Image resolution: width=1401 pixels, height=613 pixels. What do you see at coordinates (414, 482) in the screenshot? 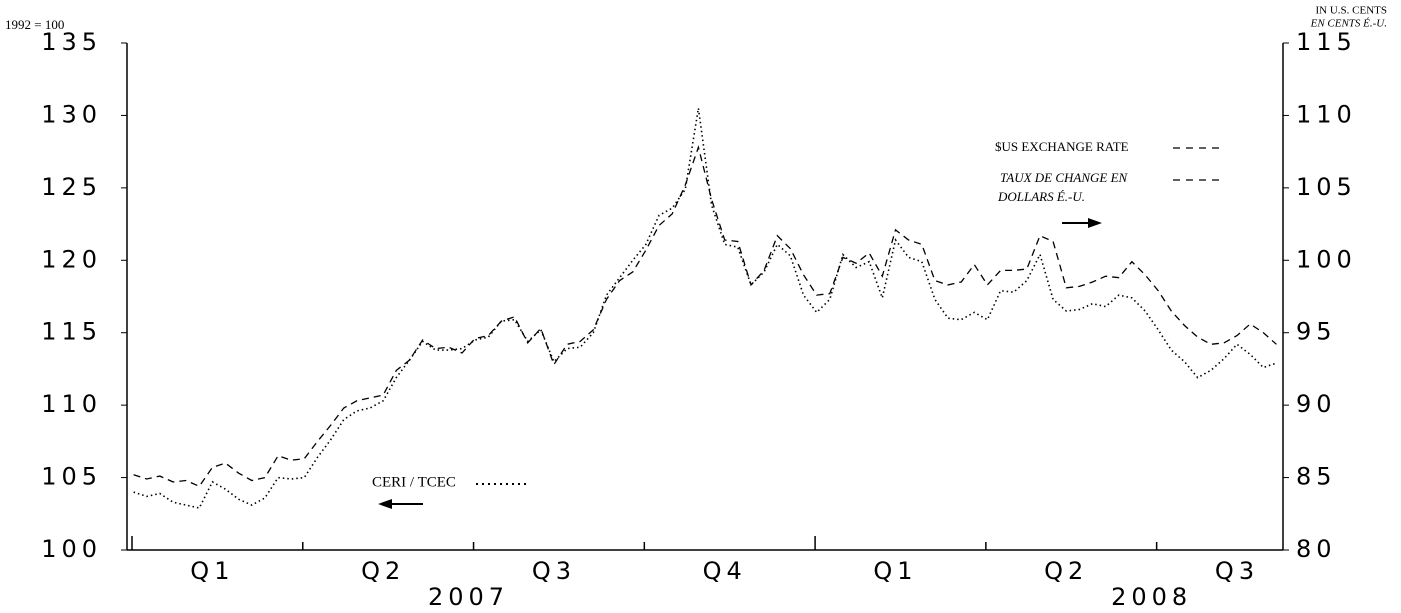
I see `legend-label: CERI / TCEC` at bounding box center [414, 482].